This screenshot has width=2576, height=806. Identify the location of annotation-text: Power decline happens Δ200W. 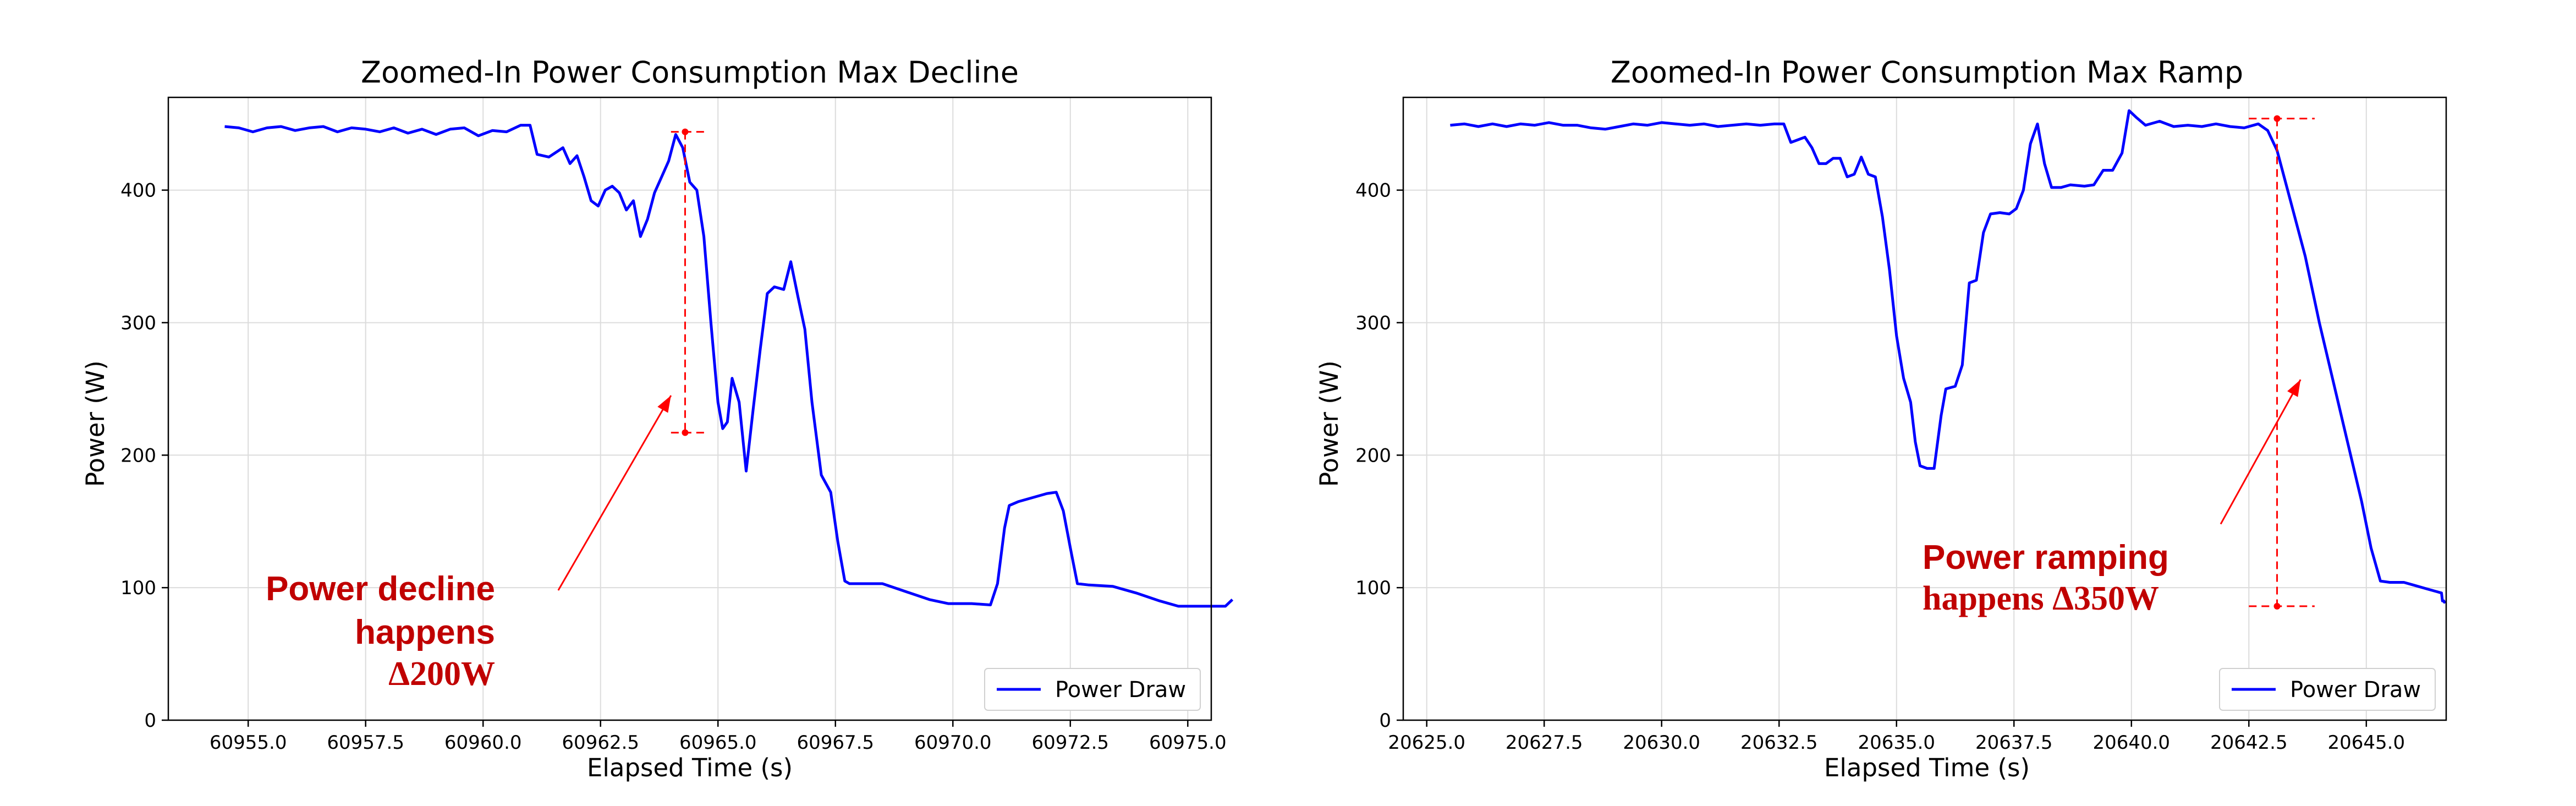
(380, 632).